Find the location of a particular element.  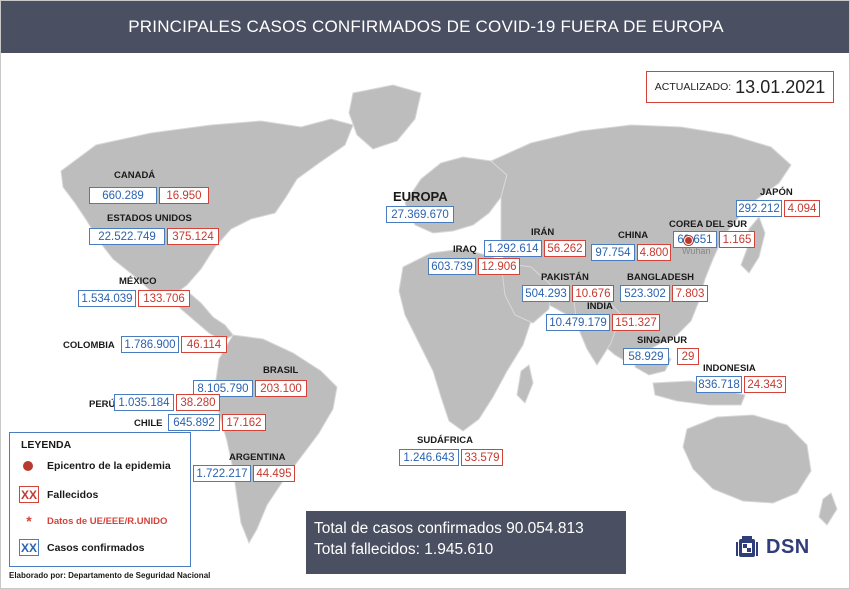

deaths-iran: 56.262 is located at coordinates (565, 248).